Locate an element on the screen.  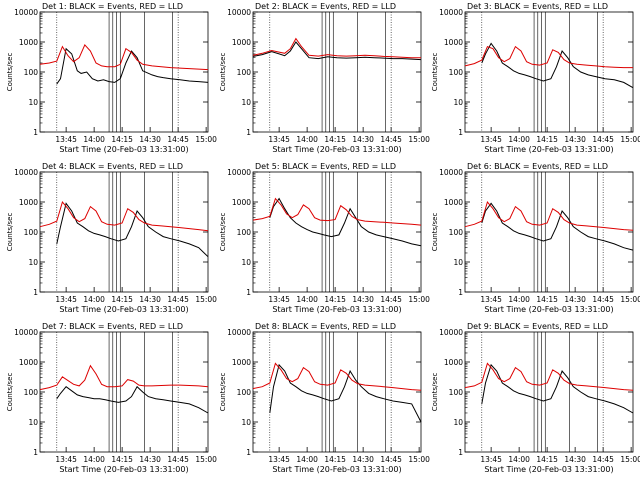
panel-title: Det 5: BLACK = Events, RED = LLD is located at coordinates (325, 166).